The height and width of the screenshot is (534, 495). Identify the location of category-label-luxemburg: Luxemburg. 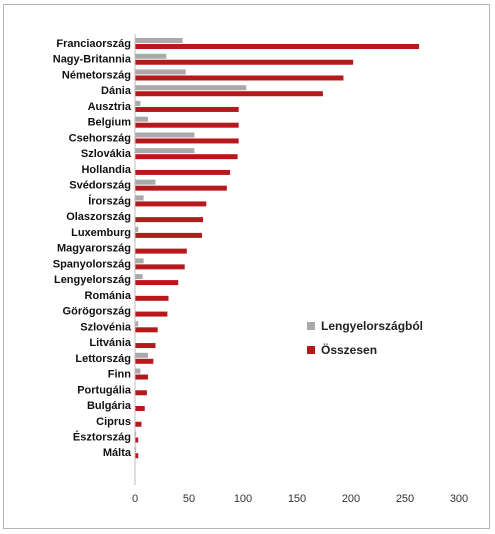
(101, 233).